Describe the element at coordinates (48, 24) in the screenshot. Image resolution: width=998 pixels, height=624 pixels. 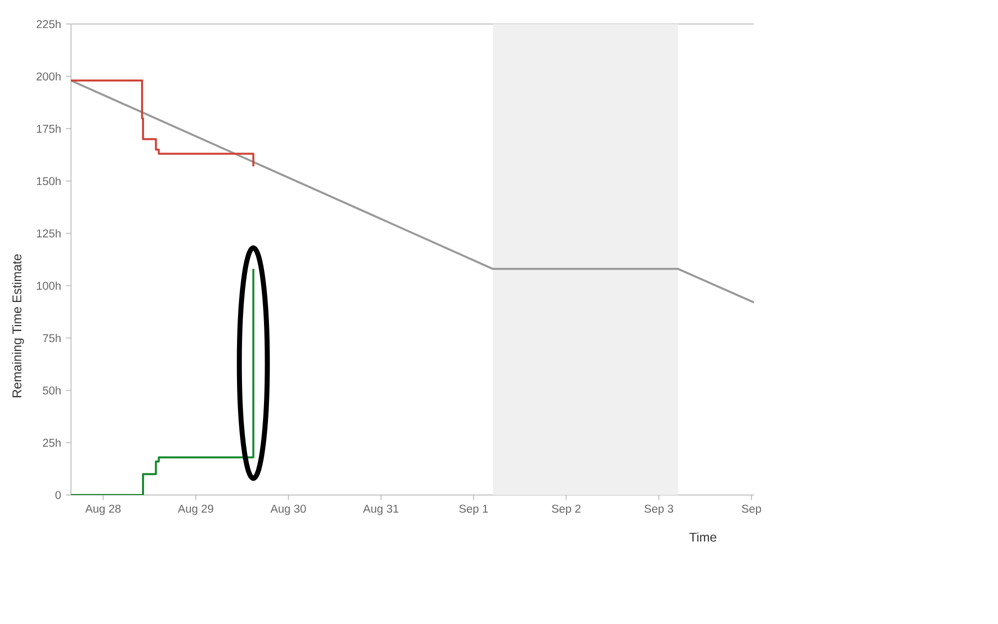
I see `y-tick-label: 225h` at that location.